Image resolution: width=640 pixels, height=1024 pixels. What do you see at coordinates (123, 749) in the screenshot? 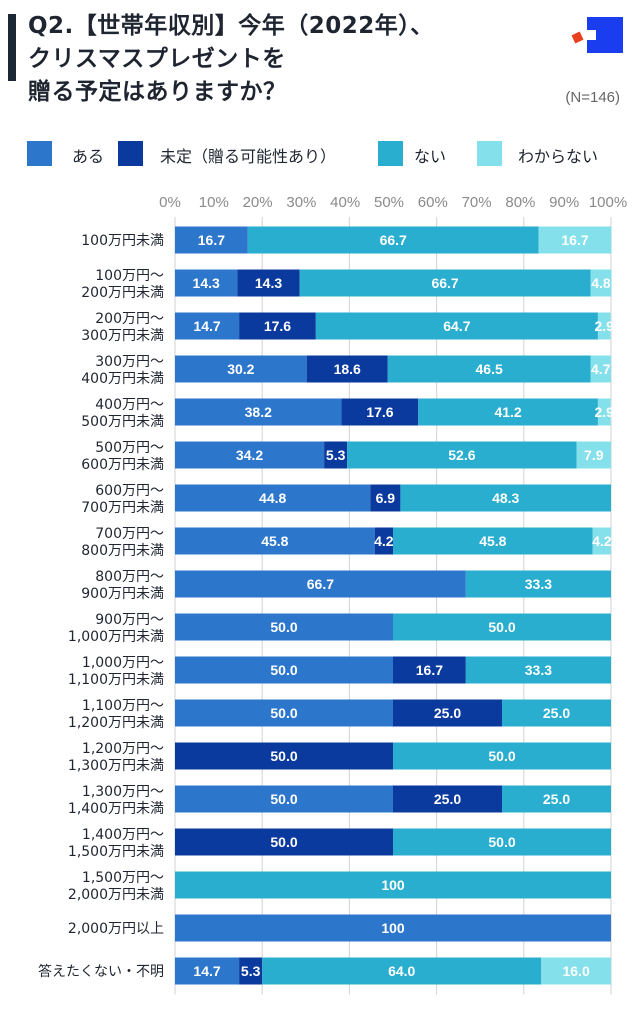
I see `category-label: 1,200万円〜` at bounding box center [123, 749].